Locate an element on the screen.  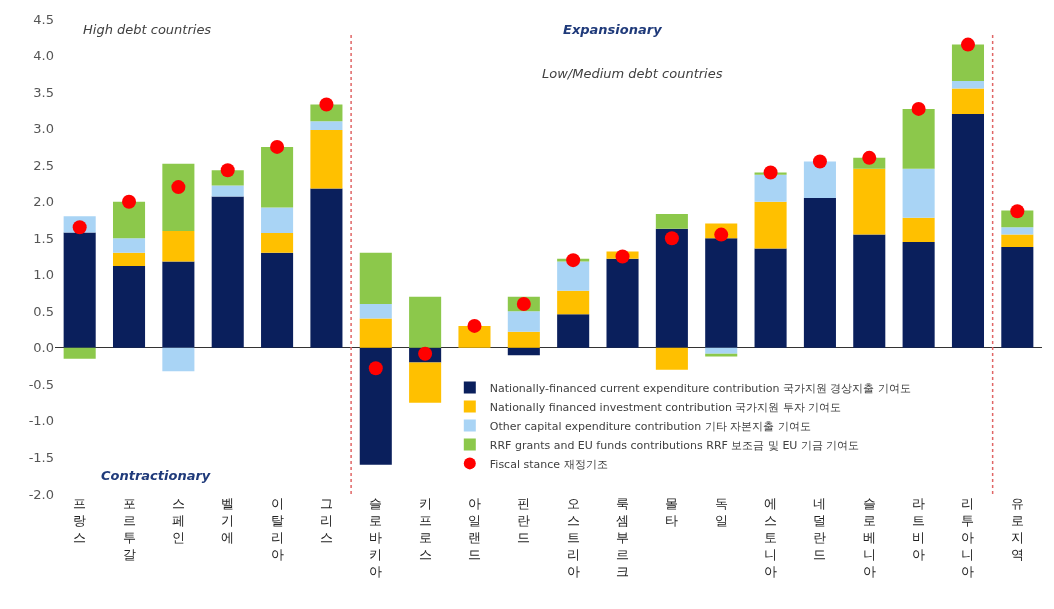
x-tick-label: 프랑스 is located at coordinates (80, 520).